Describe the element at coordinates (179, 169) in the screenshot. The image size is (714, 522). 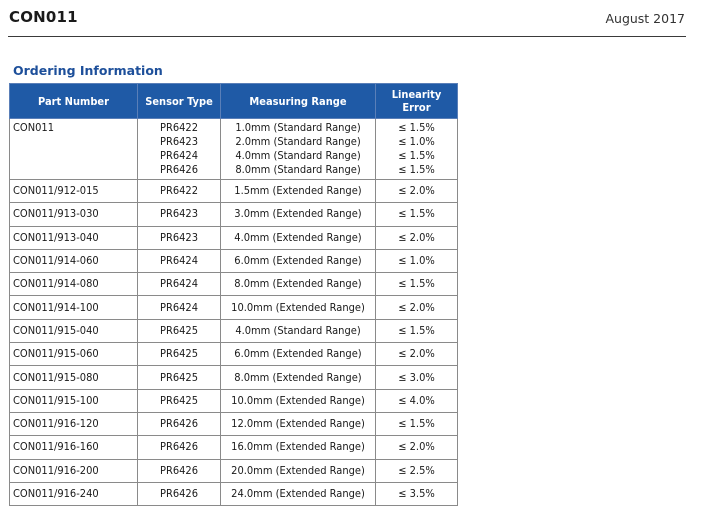
I see `sensor-type-line: PR6426` at that location.